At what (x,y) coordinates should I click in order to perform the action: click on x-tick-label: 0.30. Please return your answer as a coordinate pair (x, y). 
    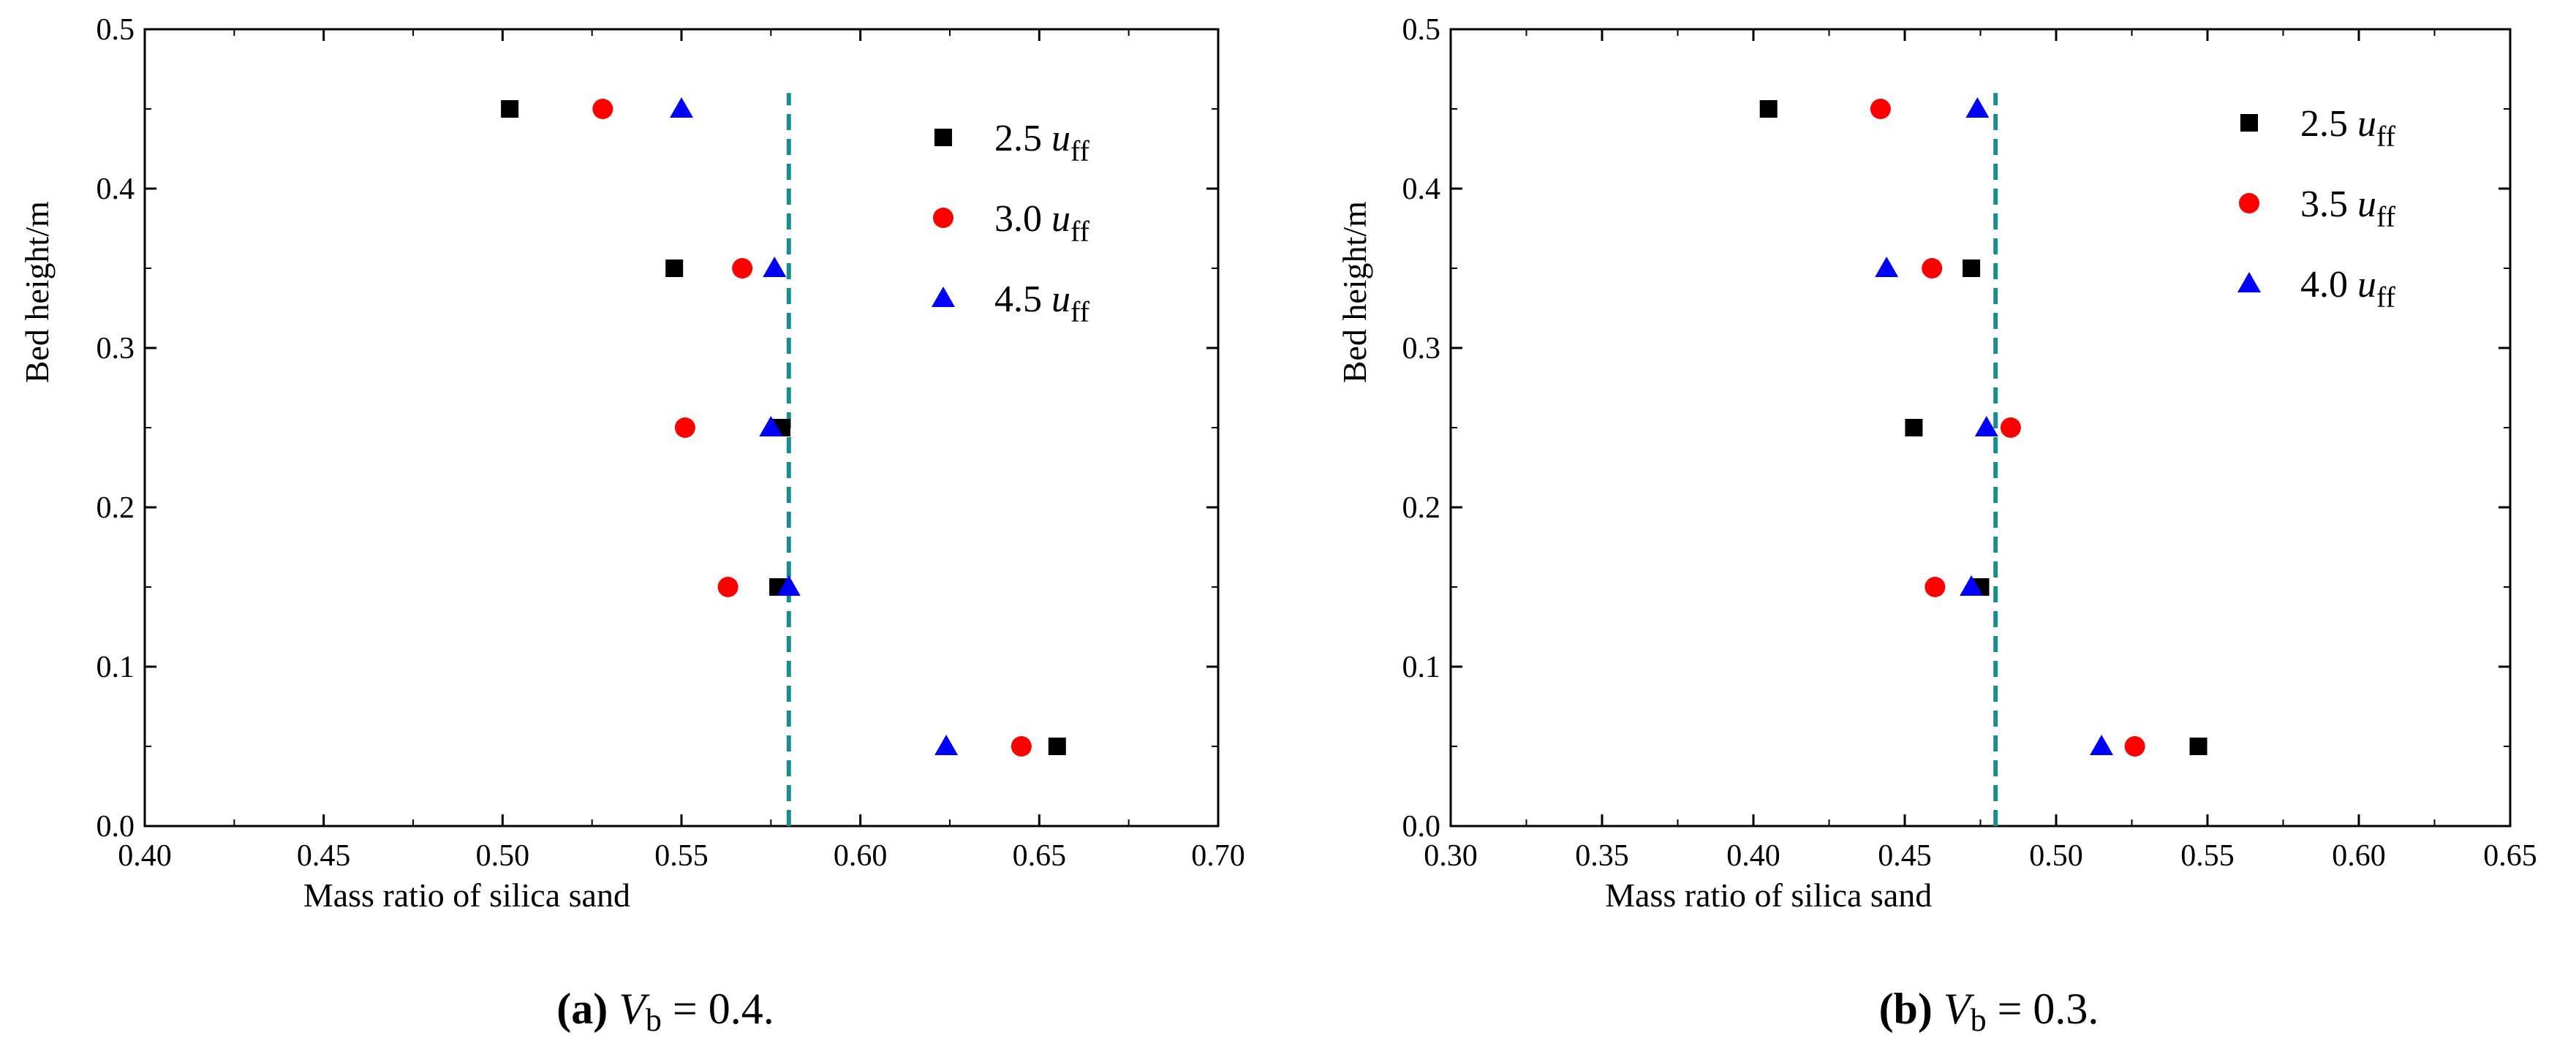
    Looking at the image, I should click on (1451, 856).